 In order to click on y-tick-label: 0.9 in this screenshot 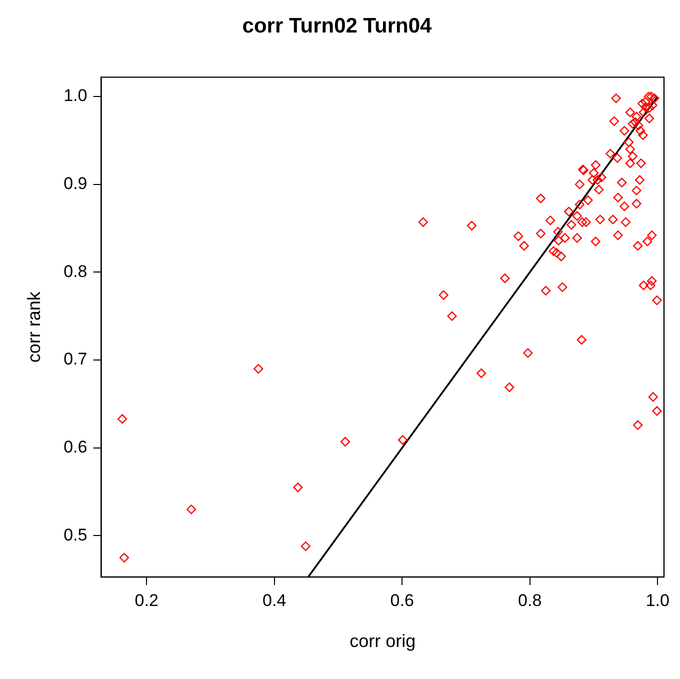, I will do `click(76, 184)`.